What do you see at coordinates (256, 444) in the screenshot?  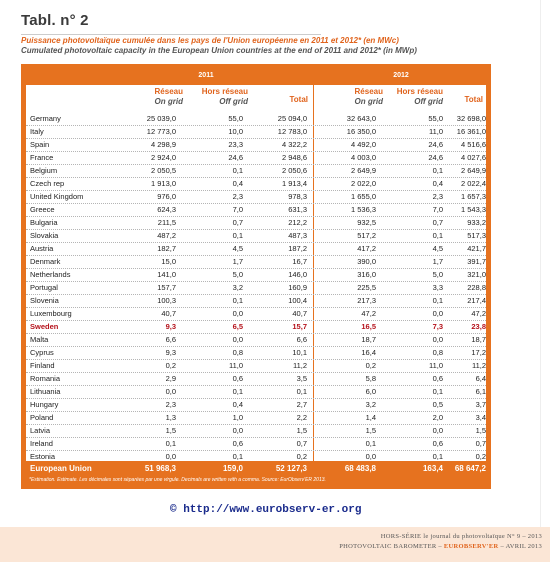 I see `table-row: Ireland 0,1 0,6 0,7 0,1 0,6 0,7` at bounding box center [256, 444].